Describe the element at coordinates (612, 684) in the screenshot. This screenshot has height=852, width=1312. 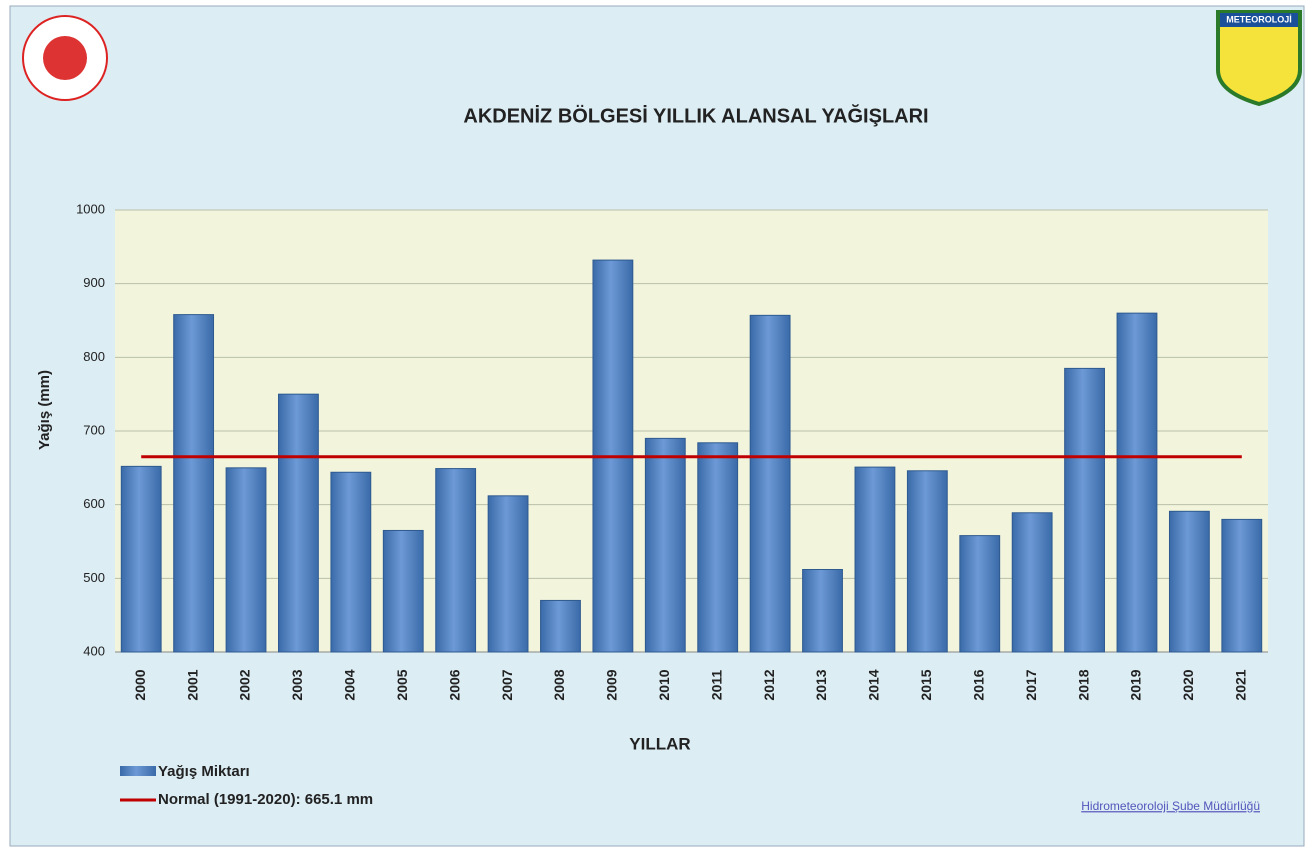
I see `x-tick-label: 2009` at that location.